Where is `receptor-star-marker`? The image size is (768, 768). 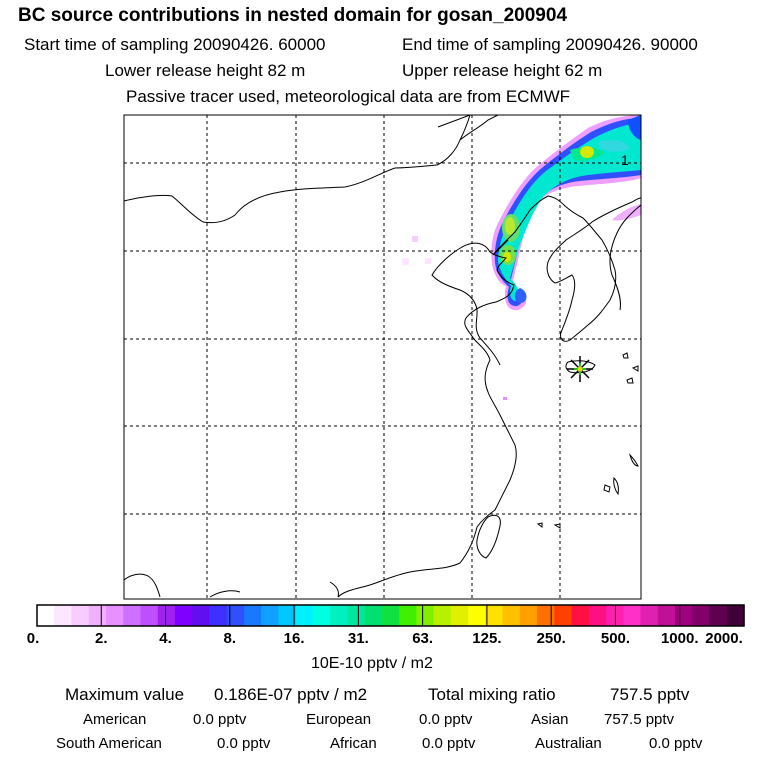 receptor-star-marker is located at coordinates (580, 369).